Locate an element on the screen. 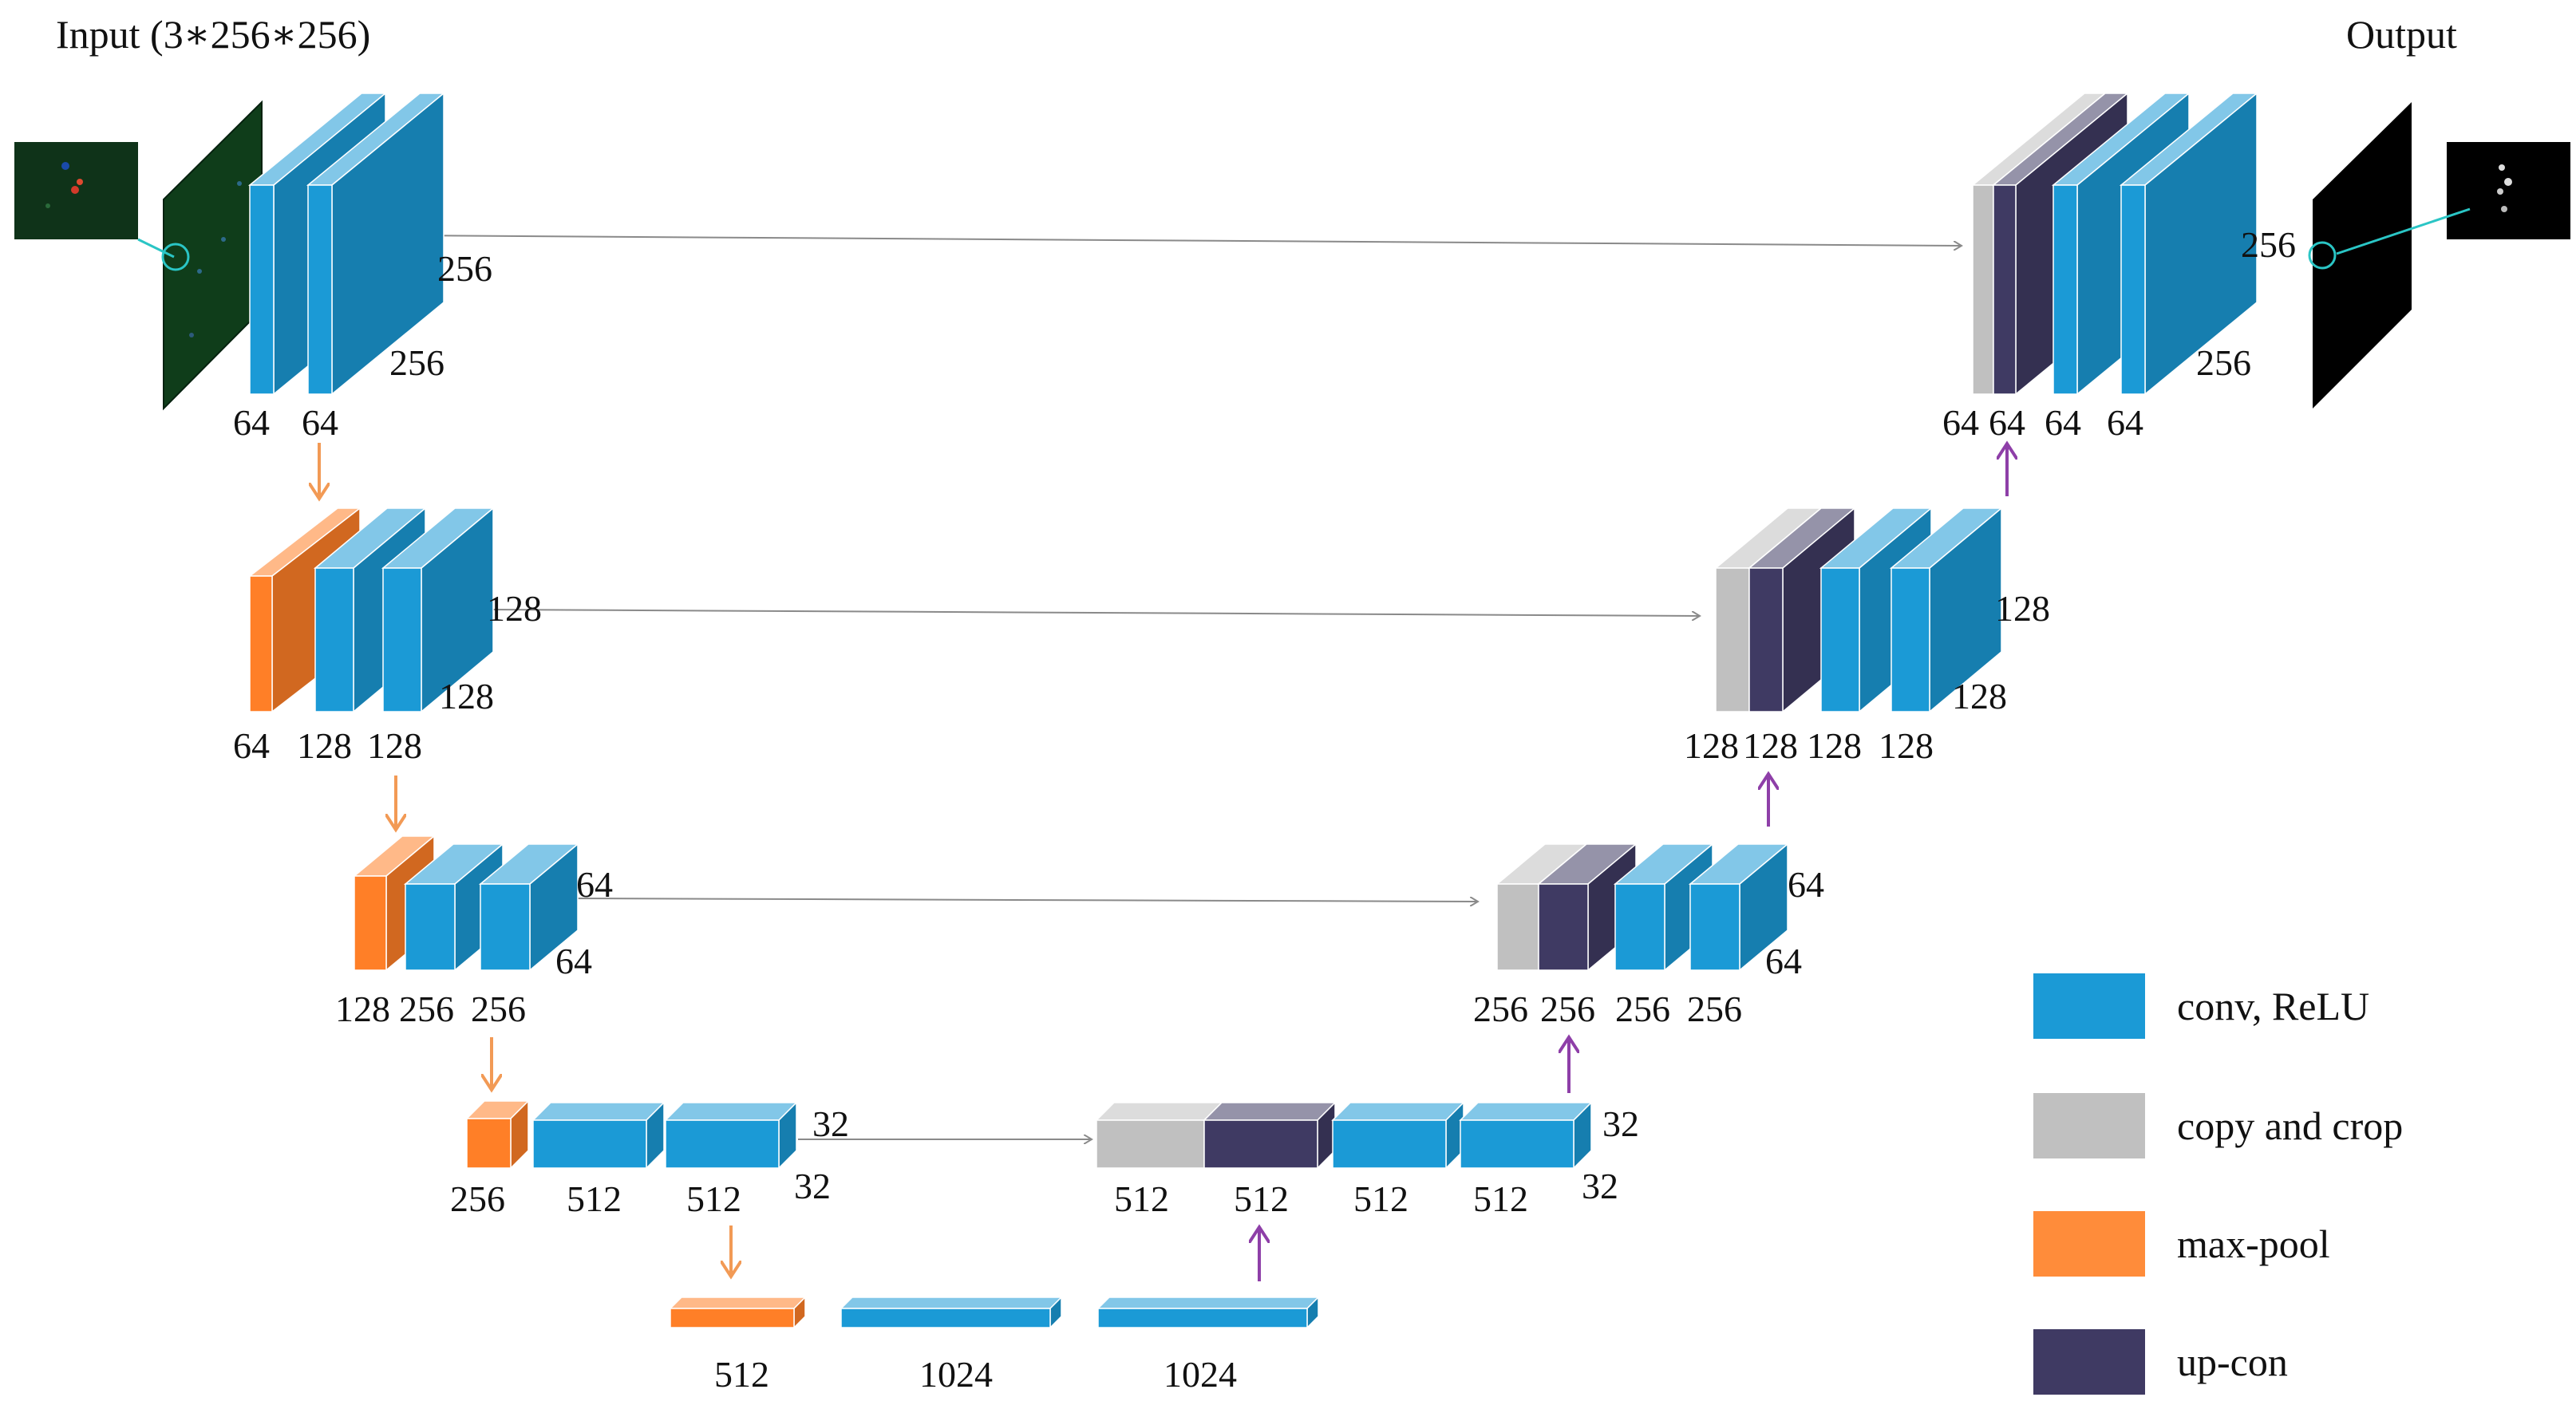 The image size is (2576, 1409). label-l3-ch1: 128 is located at coordinates (362, 1009).